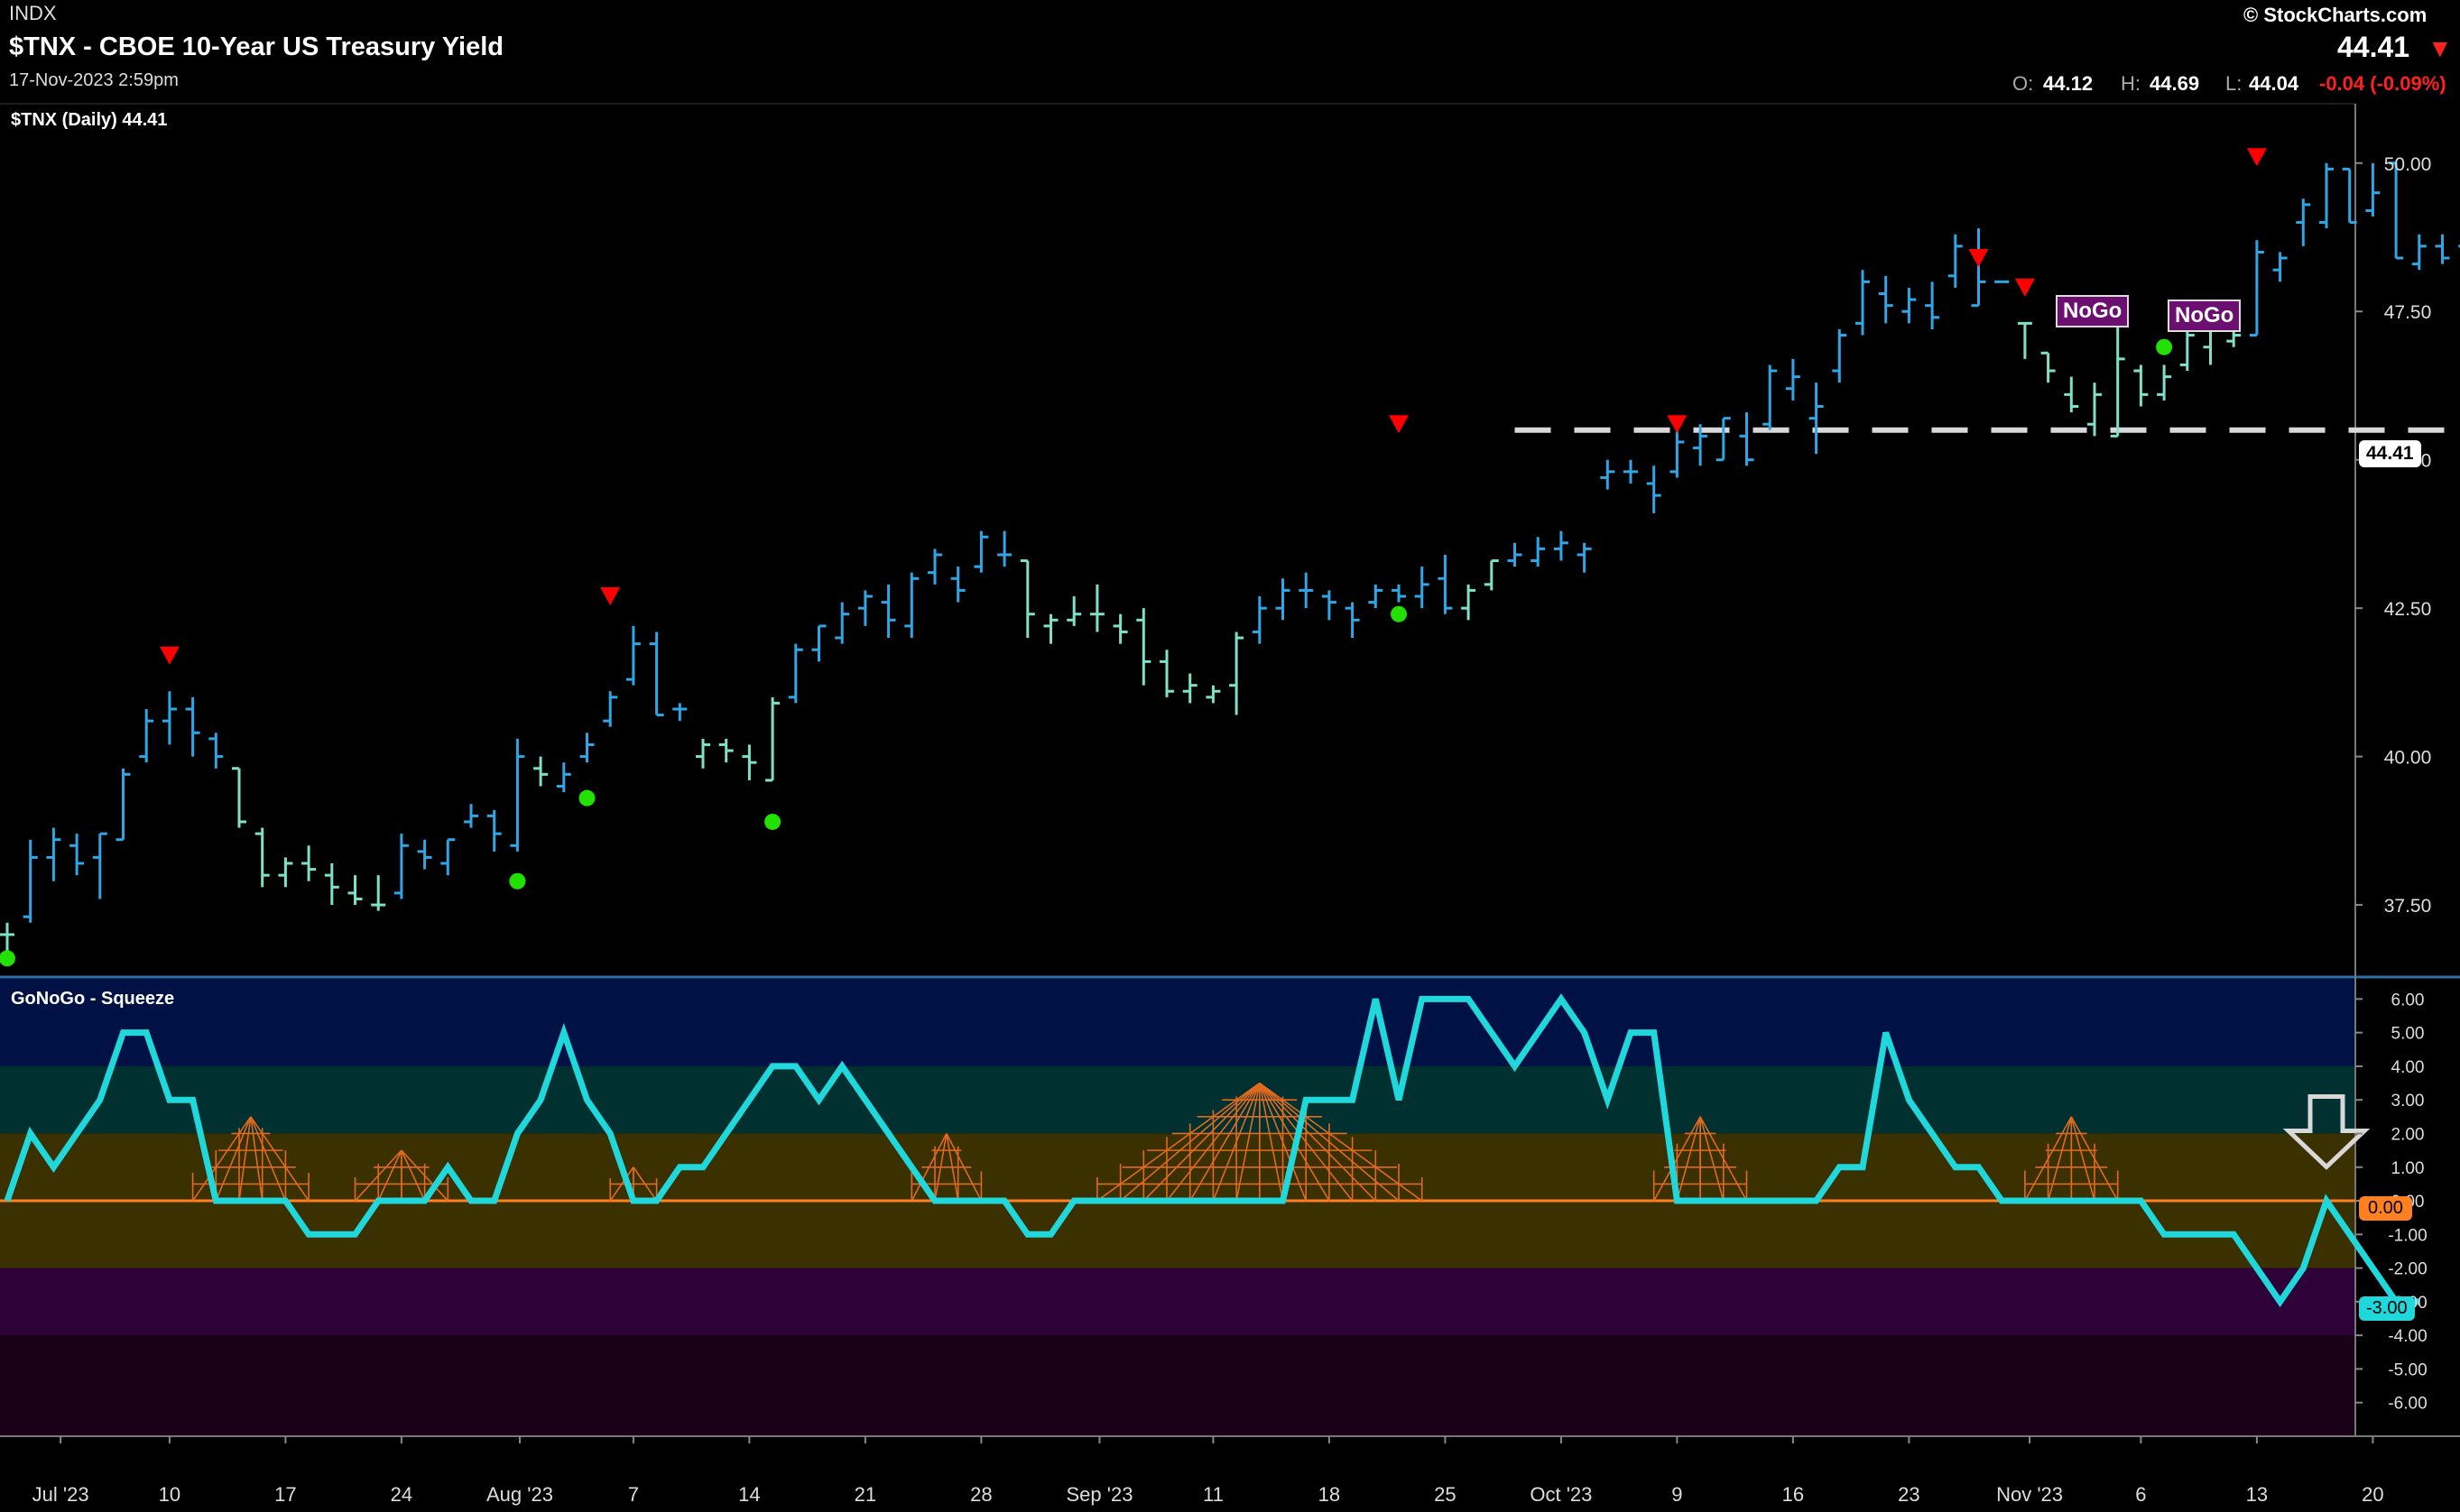 The width and height of the screenshot is (2460, 1512). Describe the element at coordinates (2093, 311) in the screenshot. I see `nogo-label: NoGo` at that location.